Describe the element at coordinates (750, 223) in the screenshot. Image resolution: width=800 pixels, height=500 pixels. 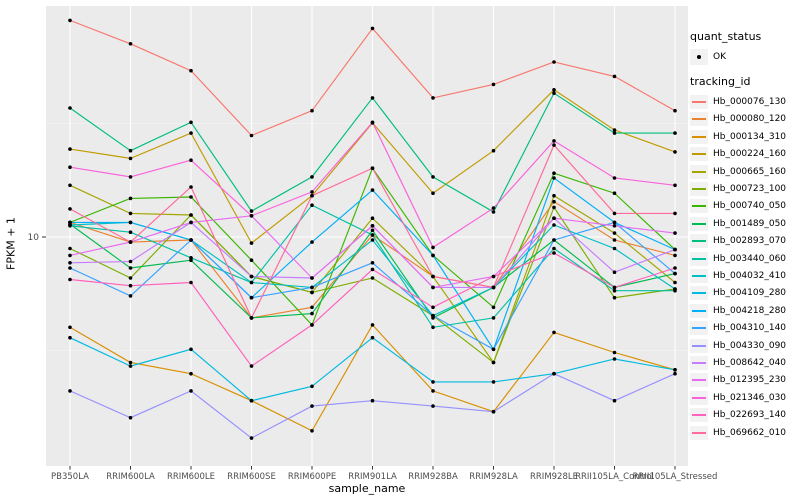
I see `legend-label: Hb_001489_050` at that location.